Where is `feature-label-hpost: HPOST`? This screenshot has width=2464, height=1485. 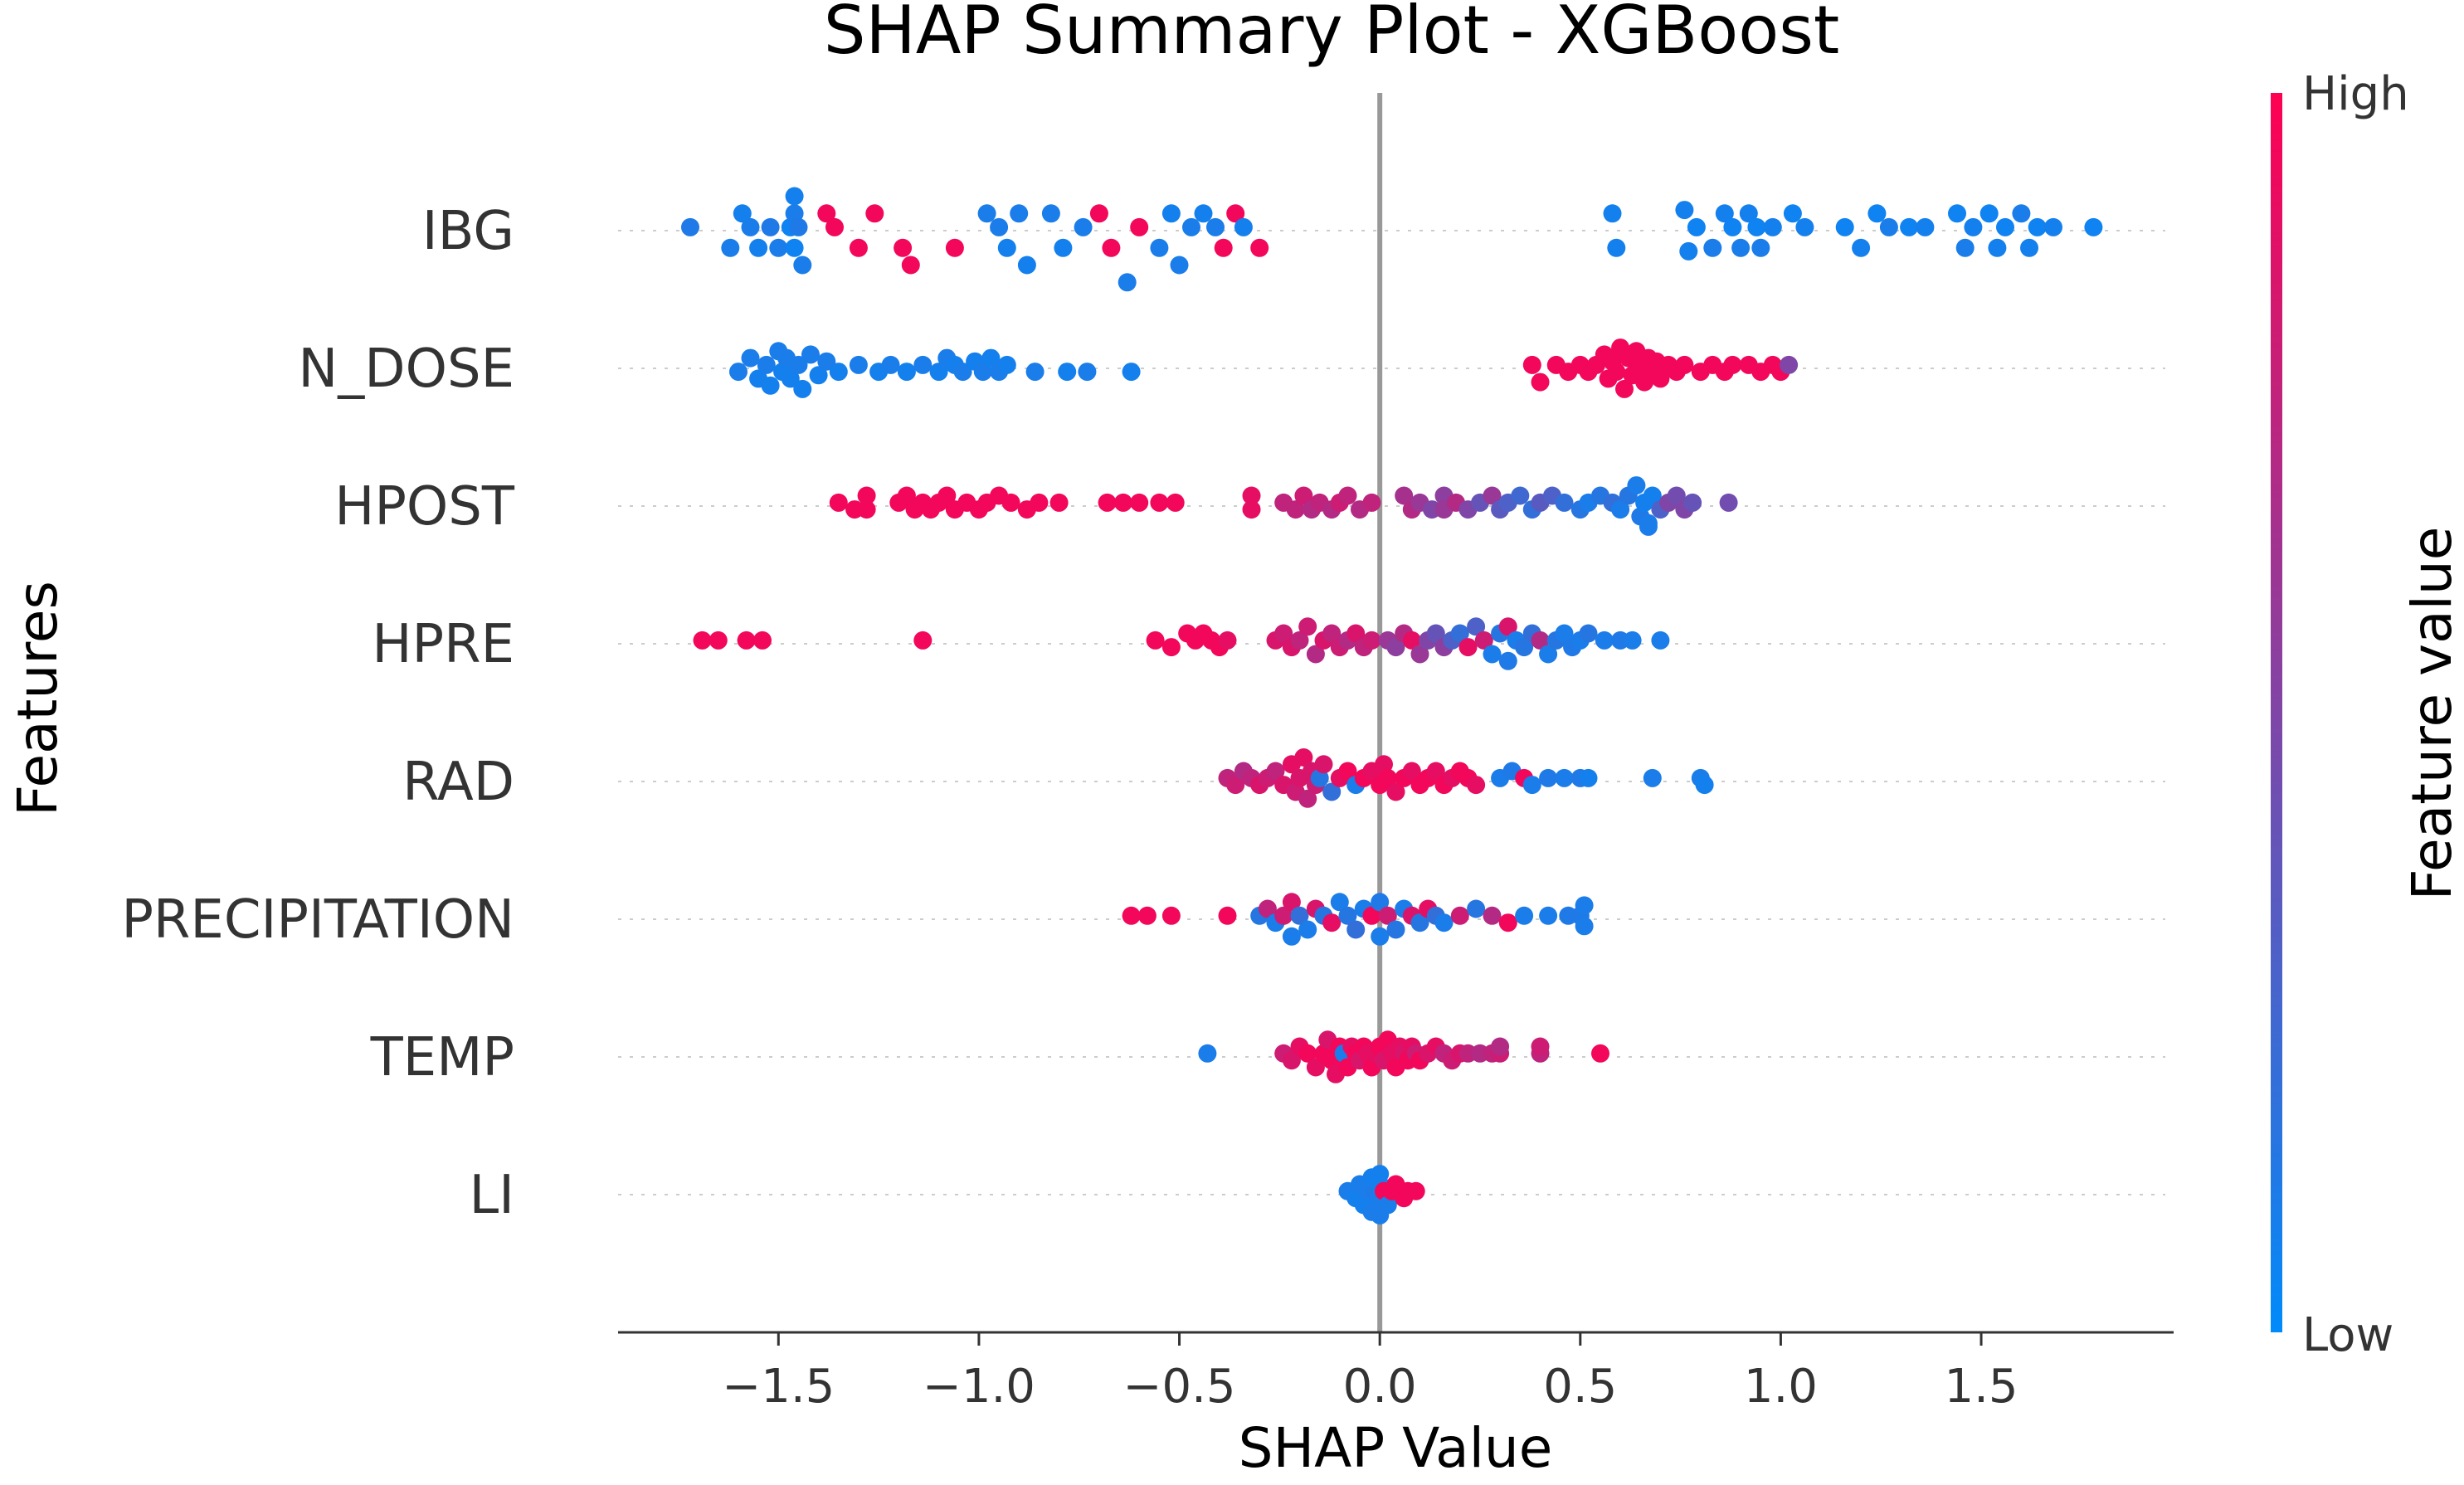
feature-label-hpost: HPOST is located at coordinates (424, 507).